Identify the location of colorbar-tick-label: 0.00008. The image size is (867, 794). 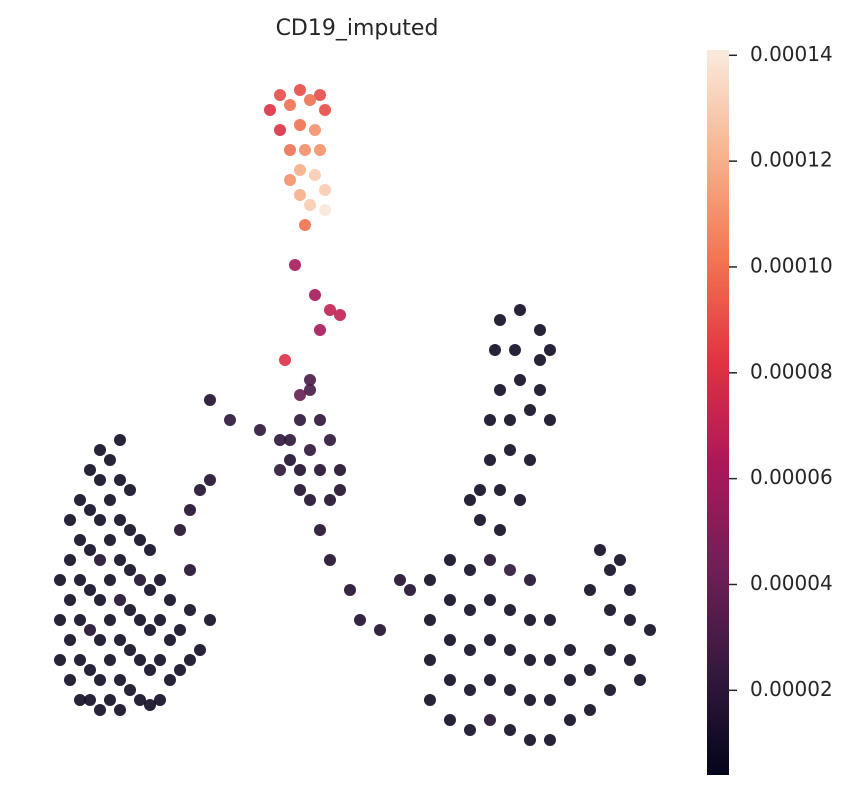
(791, 371).